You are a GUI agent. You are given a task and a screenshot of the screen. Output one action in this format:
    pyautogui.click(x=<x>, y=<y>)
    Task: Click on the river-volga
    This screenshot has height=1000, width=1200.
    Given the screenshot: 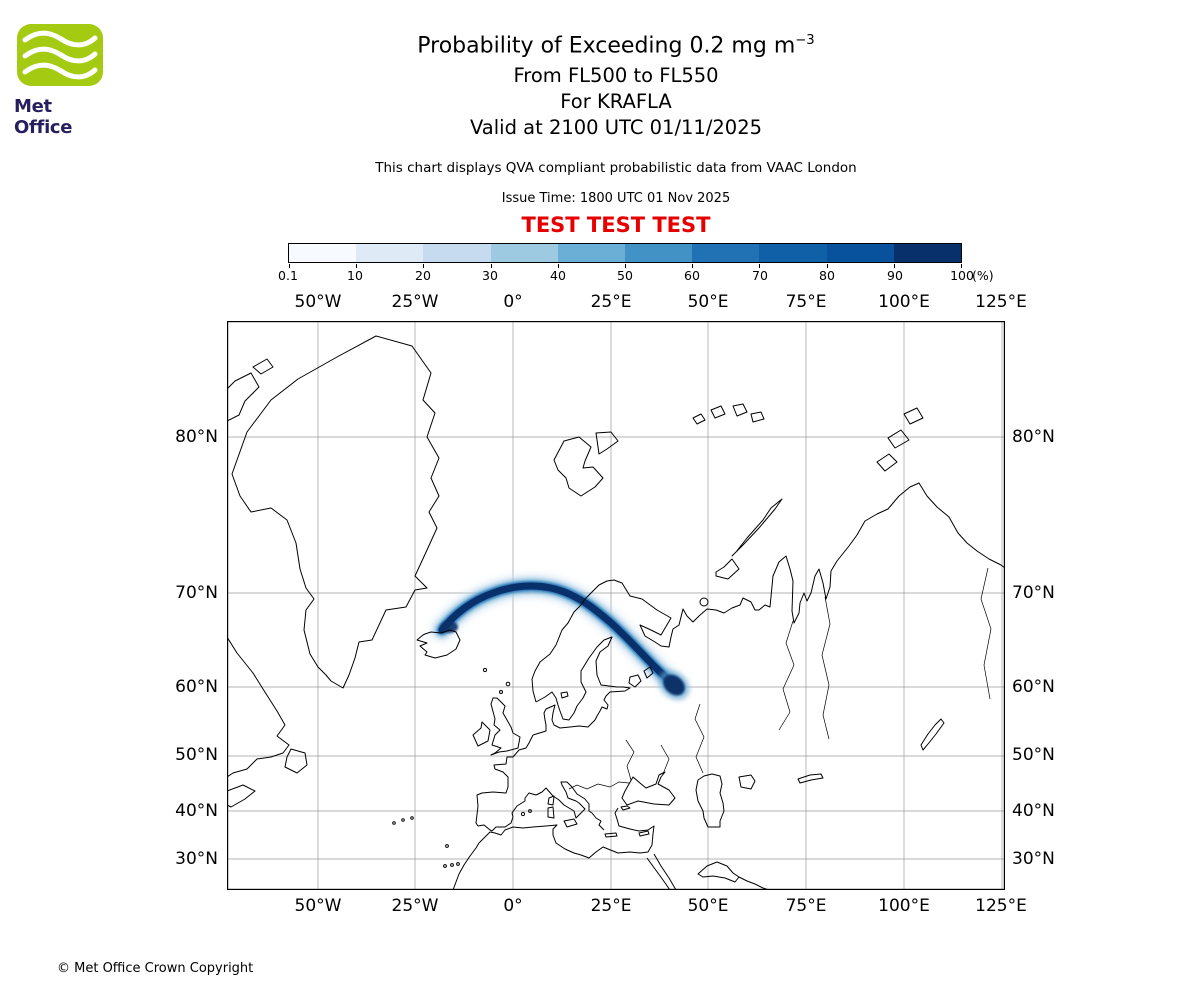 What is the action you would take?
    pyautogui.click(x=699, y=738)
    